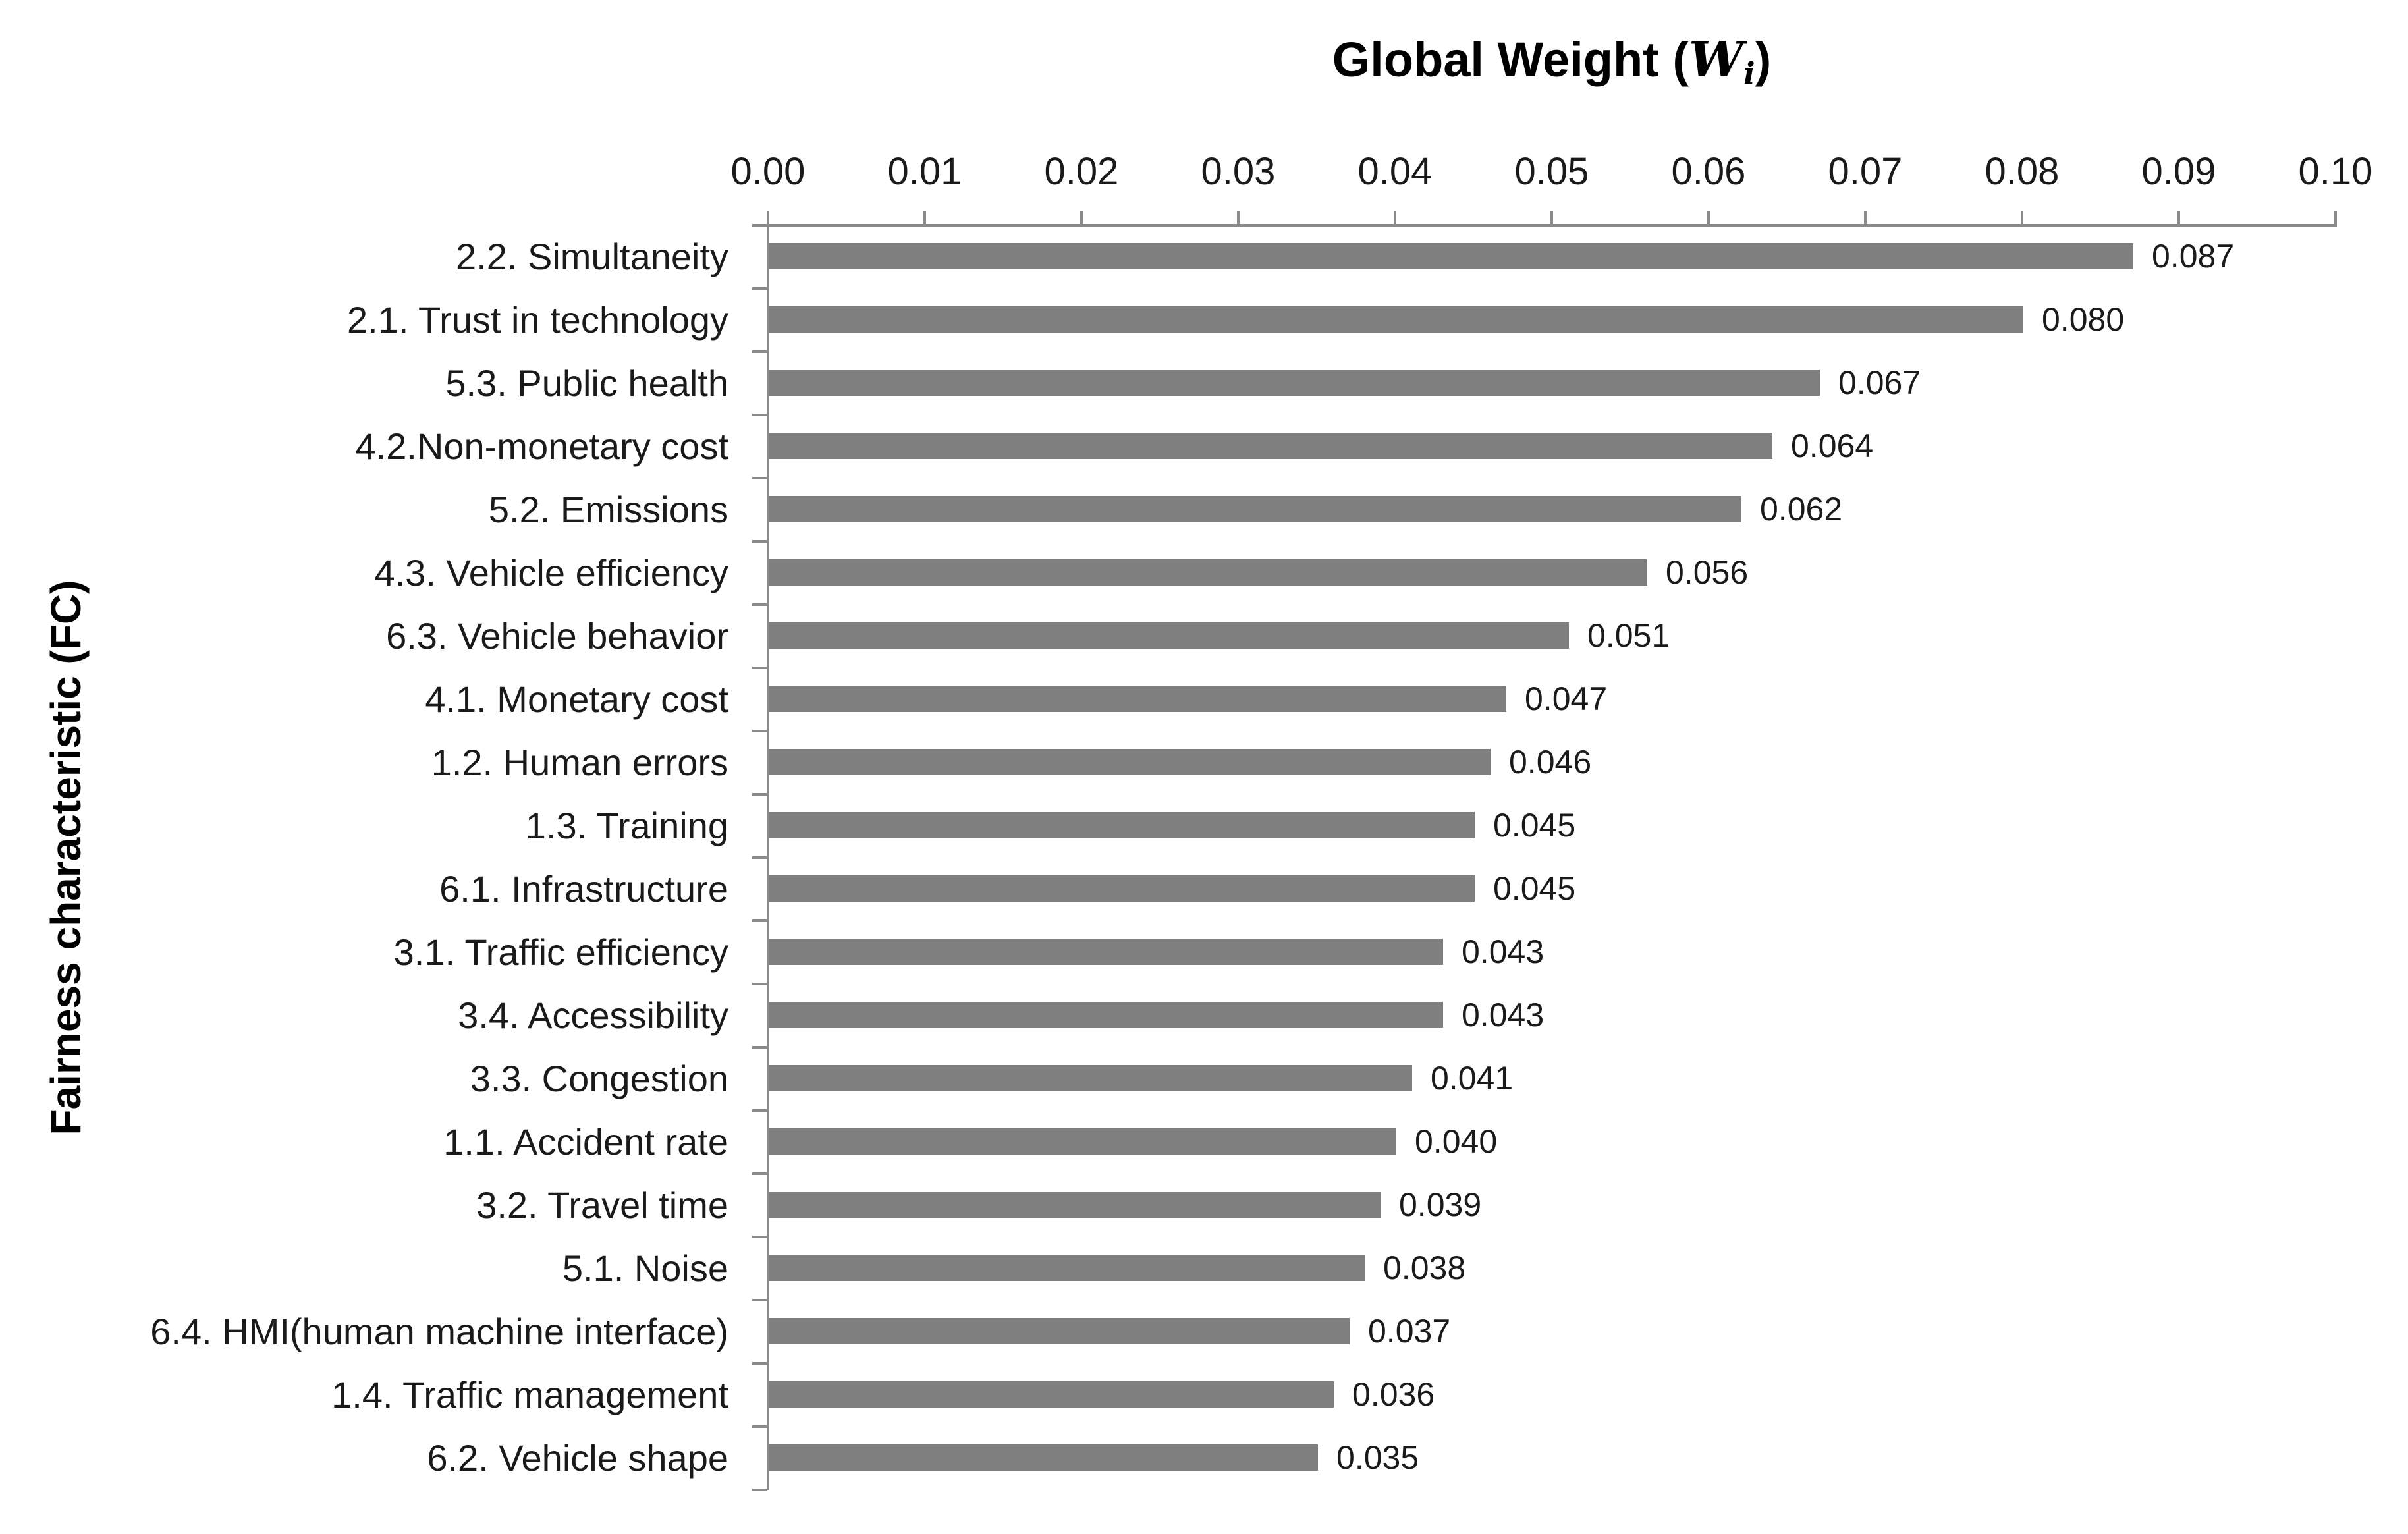 This screenshot has width=2408, height=1534. Describe the element at coordinates (1567, 698) in the screenshot. I see `bar-value-label: 0.047` at that location.